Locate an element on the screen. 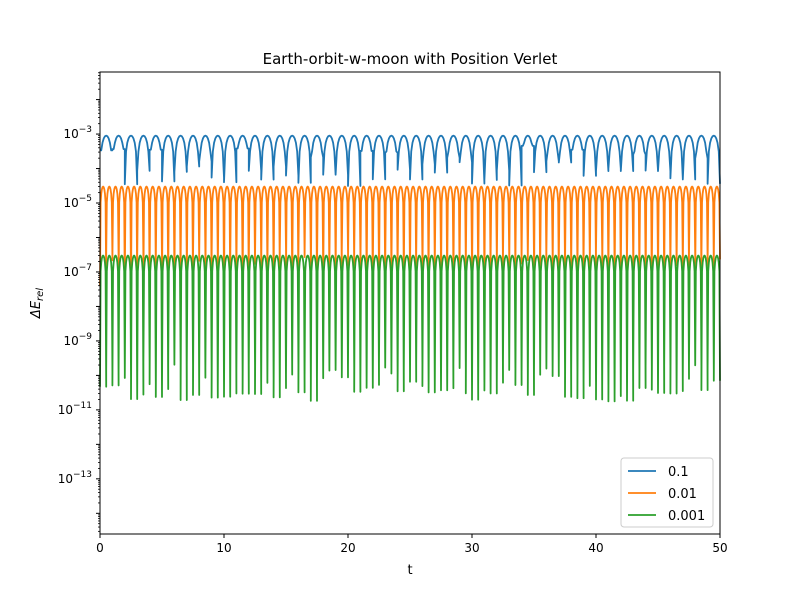 This screenshot has width=800, height=600. y-tick-label-exponent: −7 is located at coordinates (85, 268).